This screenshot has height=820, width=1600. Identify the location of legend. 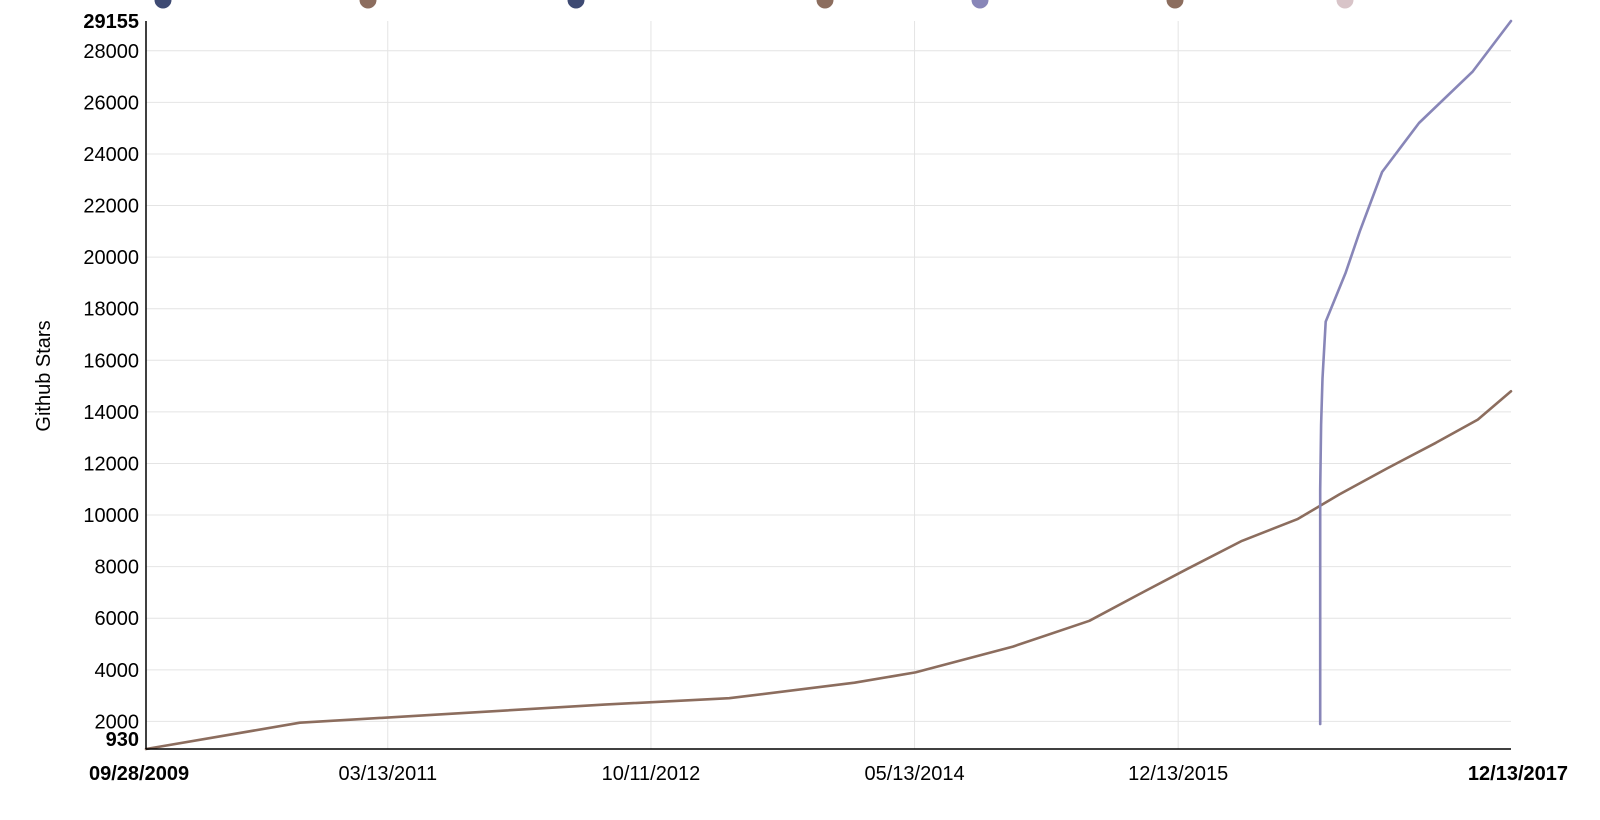
(754, 5).